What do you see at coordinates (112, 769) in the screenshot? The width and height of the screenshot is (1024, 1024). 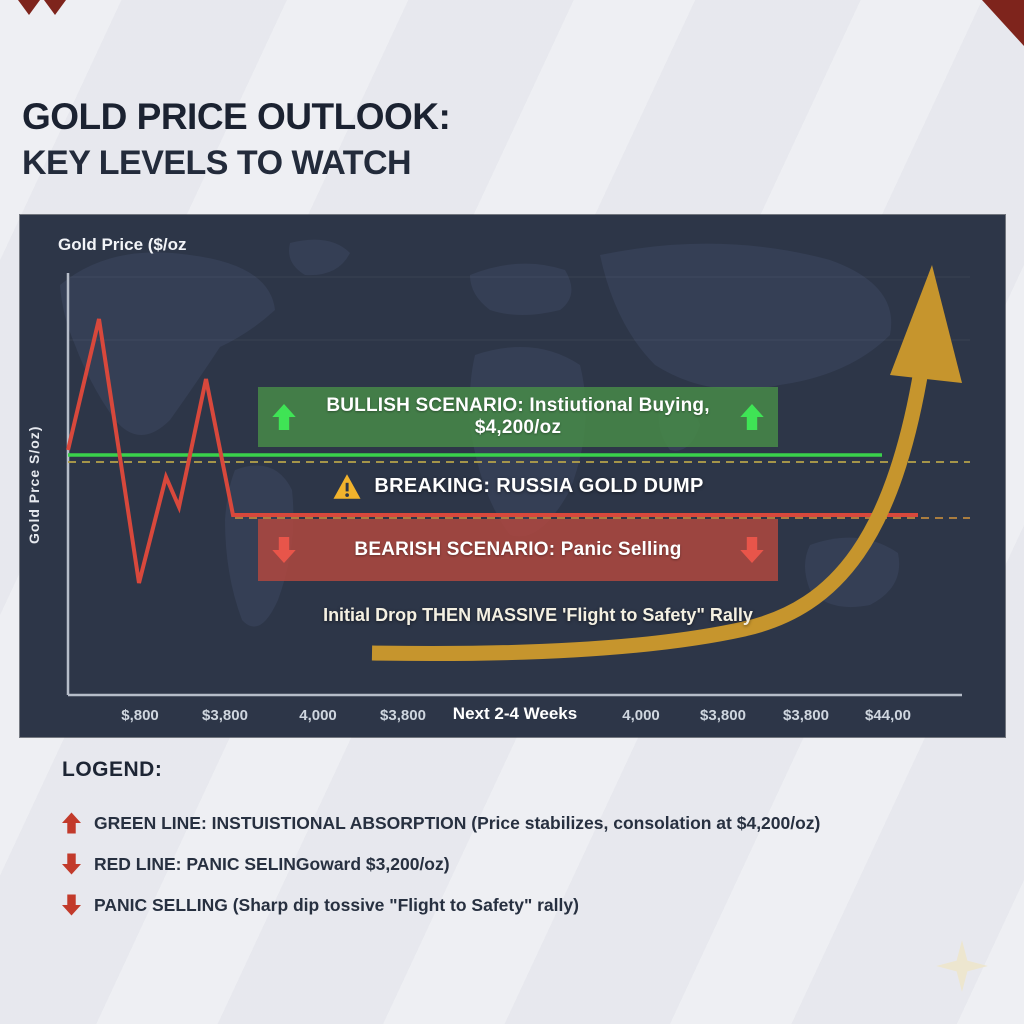 I see `legend-heading: LOGEND:` at bounding box center [112, 769].